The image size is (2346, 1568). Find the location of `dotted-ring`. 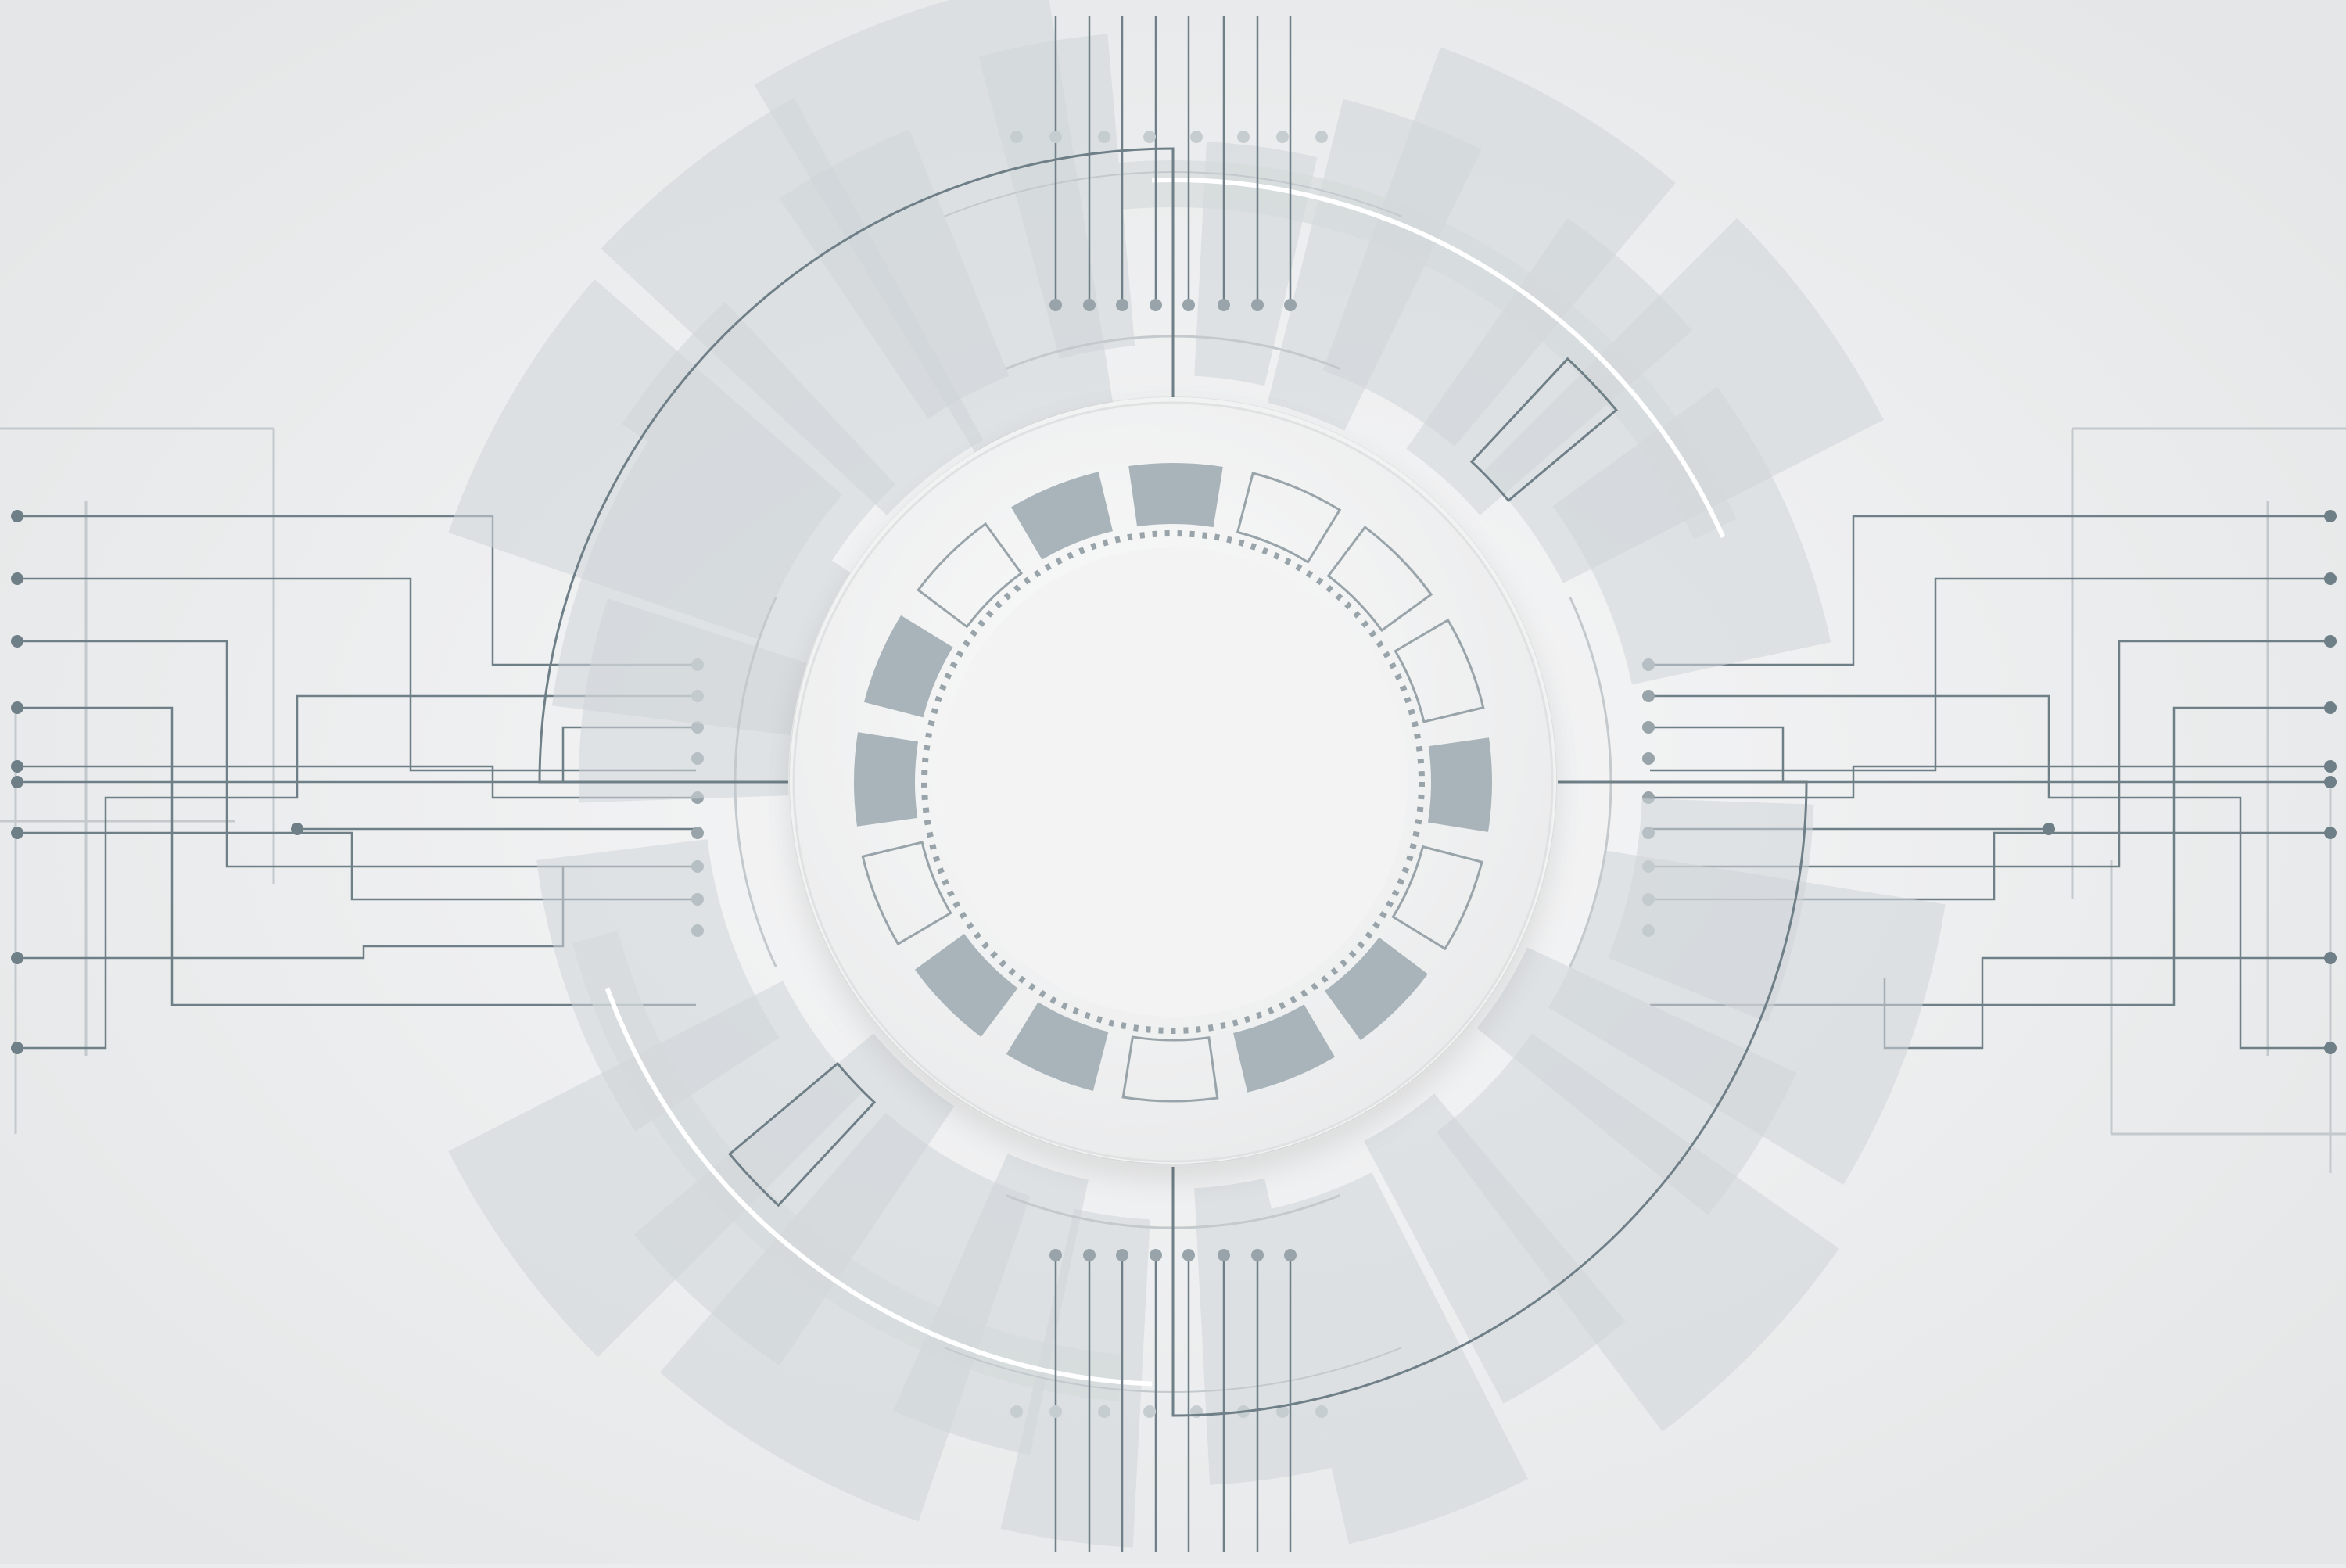

dotted-ring is located at coordinates (1173, 782).